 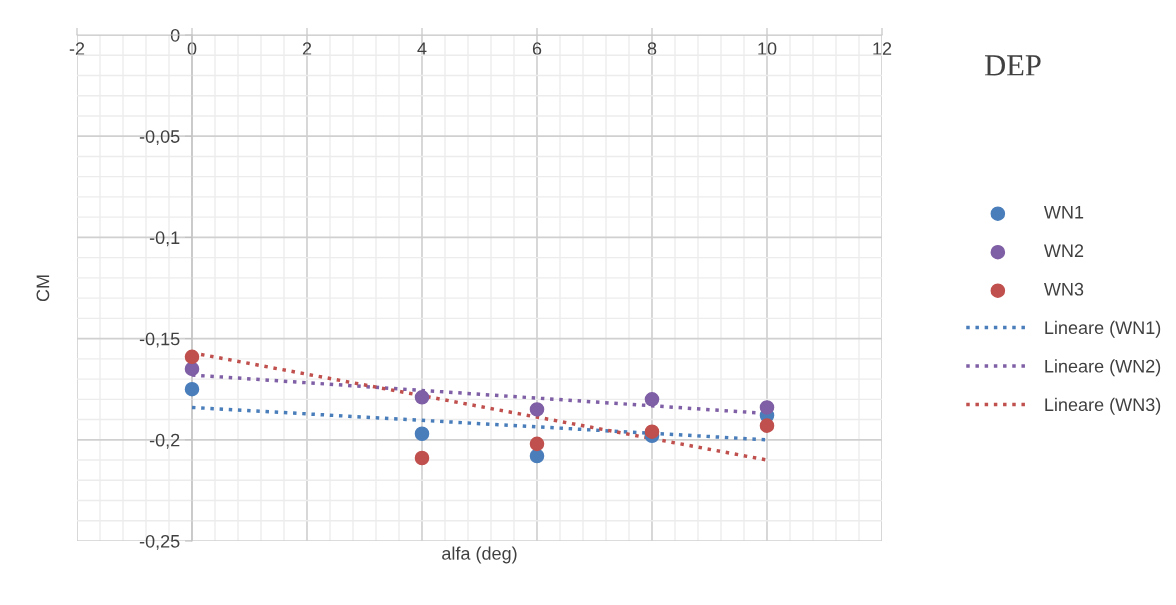 What do you see at coordinates (537, 49) in the screenshot?
I see `x-tick-label: 6` at bounding box center [537, 49].